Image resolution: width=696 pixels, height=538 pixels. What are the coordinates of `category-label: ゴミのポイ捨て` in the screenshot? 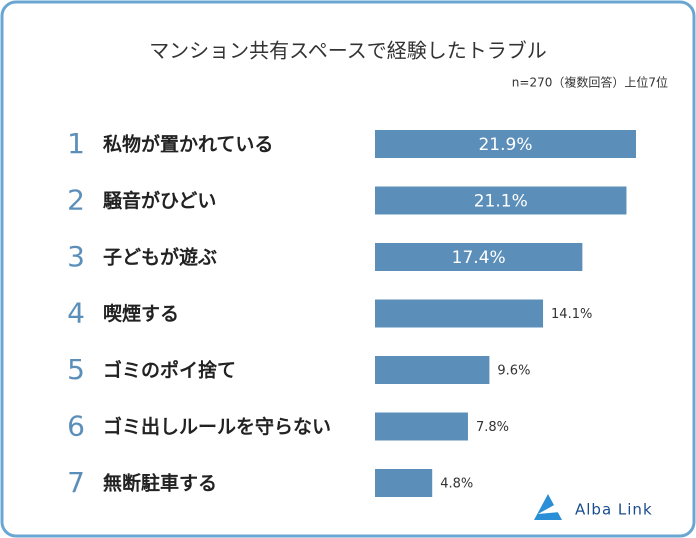 It's located at (169, 370).